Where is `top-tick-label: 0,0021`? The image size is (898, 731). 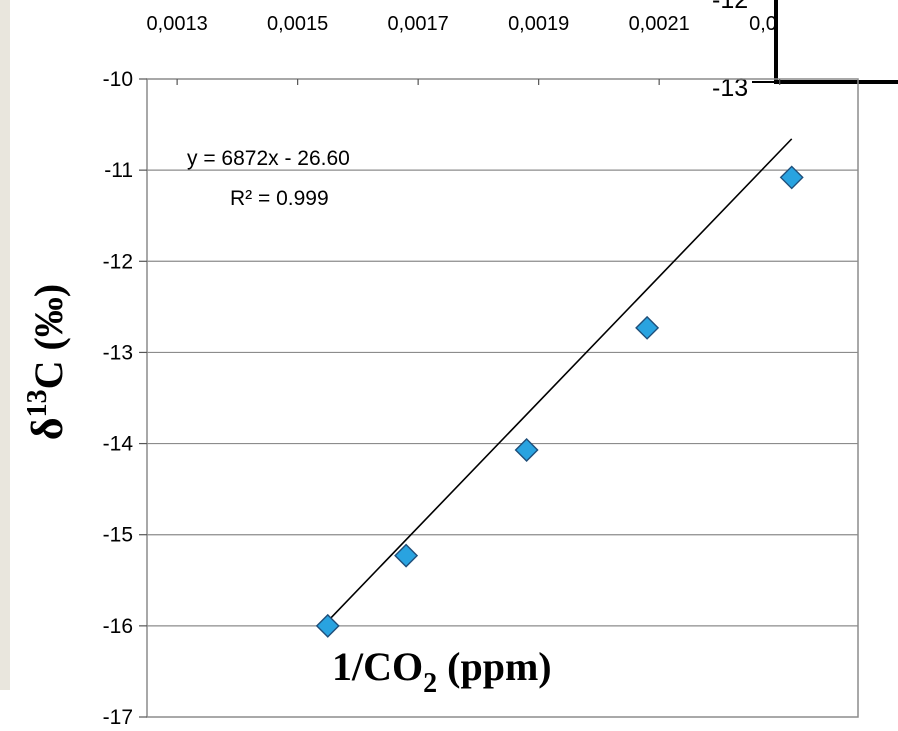
top-tick-label: 0,0021 is located at coordinates (659, 24).